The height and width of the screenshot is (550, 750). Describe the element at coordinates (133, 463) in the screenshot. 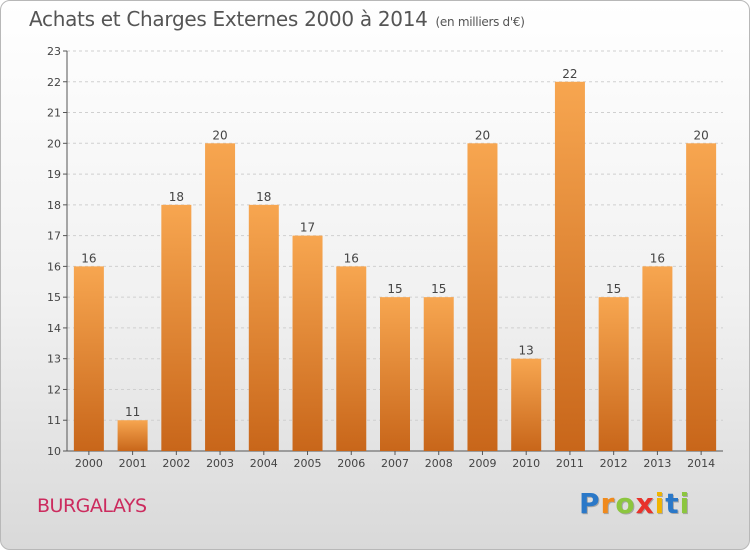

I see `x-tick-label: 2001` at that location.